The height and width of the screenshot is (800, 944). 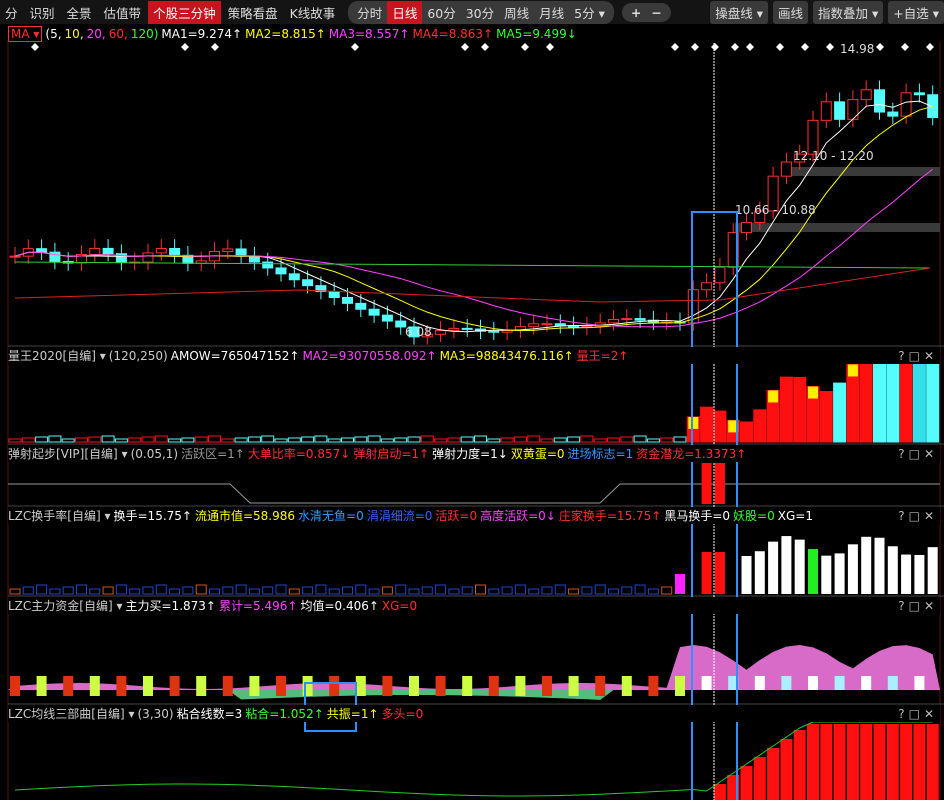 What do you see at coordinates (25, 33) in the screenshot?
I see `indicator-name: MA ▾` at bounding box center [25, 33].